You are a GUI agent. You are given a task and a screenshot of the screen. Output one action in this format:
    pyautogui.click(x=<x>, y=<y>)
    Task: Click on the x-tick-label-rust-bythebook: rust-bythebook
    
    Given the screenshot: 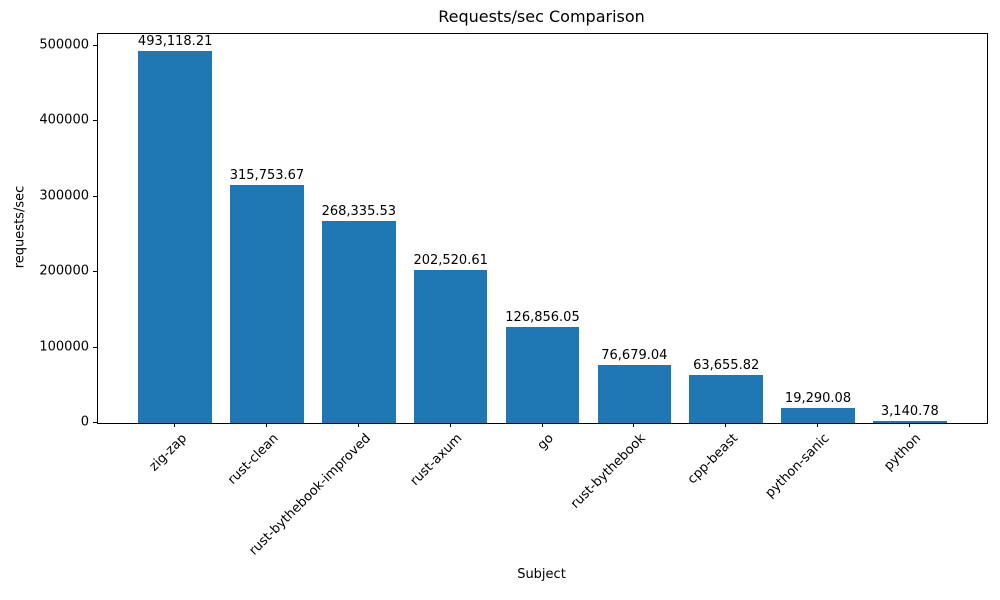 What is the action you would take?
    pyautogui.click(x=608, y=471)
    